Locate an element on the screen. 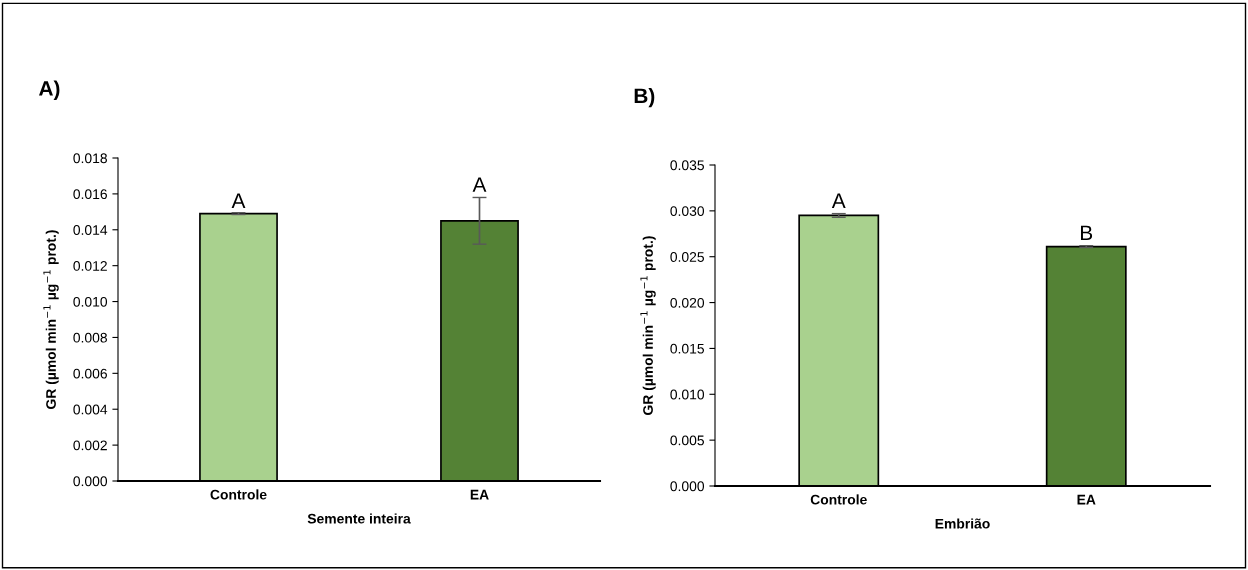 This screenshot has width=1248, height=570. x-axis-title: Semente inteira is located at coordinates (359, 518).